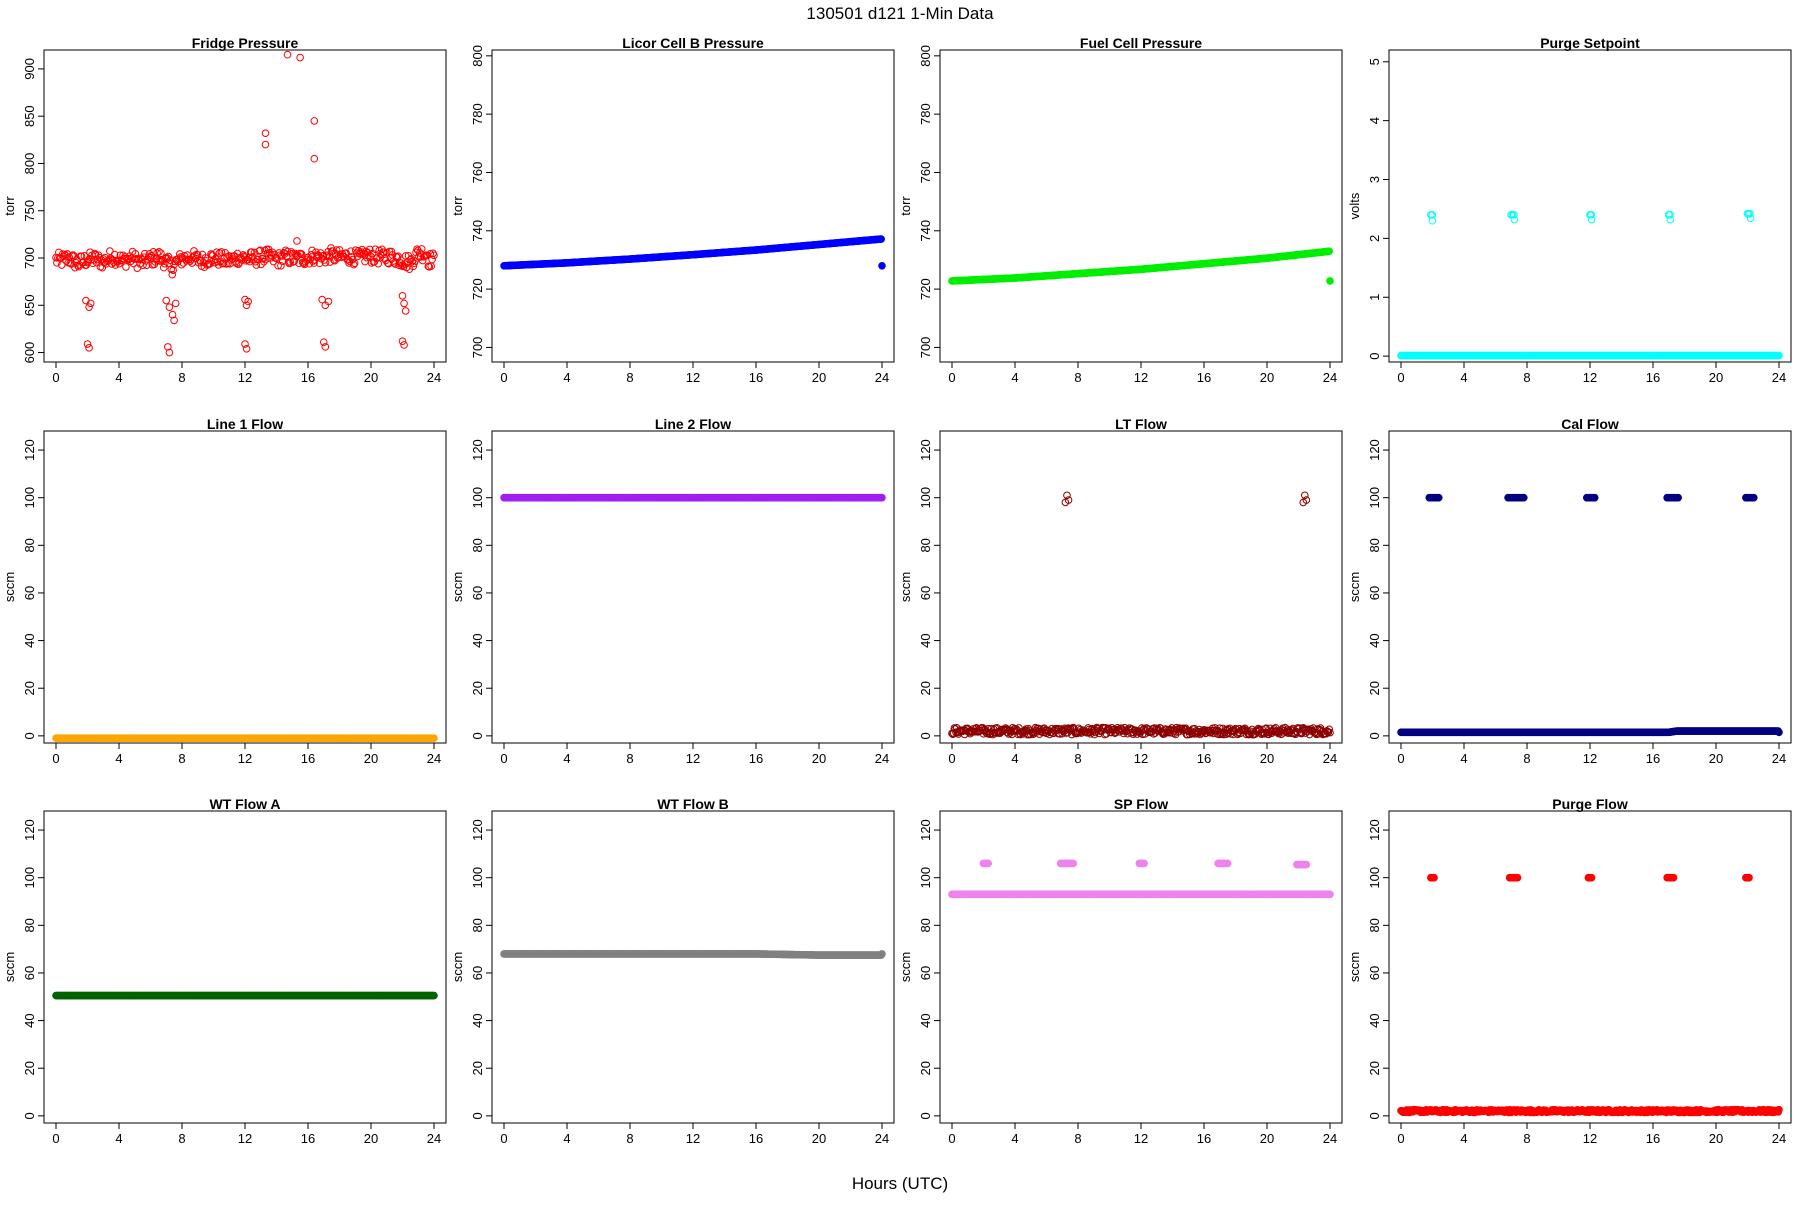 The image size is (1800, 1205). Describe the element at coordinates (1590, 43) in the screenshot. I see `panel-title: Purge Setpoint` at that location.